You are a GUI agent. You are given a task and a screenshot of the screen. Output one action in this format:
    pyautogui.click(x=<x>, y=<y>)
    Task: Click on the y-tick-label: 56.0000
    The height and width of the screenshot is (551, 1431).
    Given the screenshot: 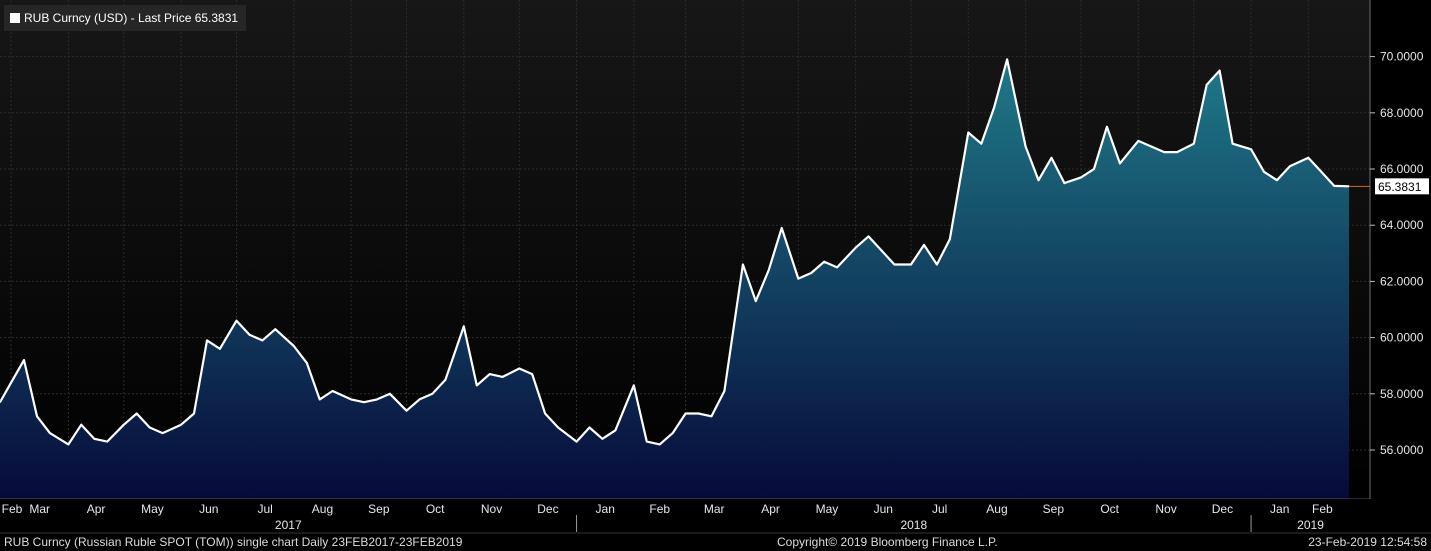 What is the action you would take?
    pyautogui.click(x=1402, y=450)
    